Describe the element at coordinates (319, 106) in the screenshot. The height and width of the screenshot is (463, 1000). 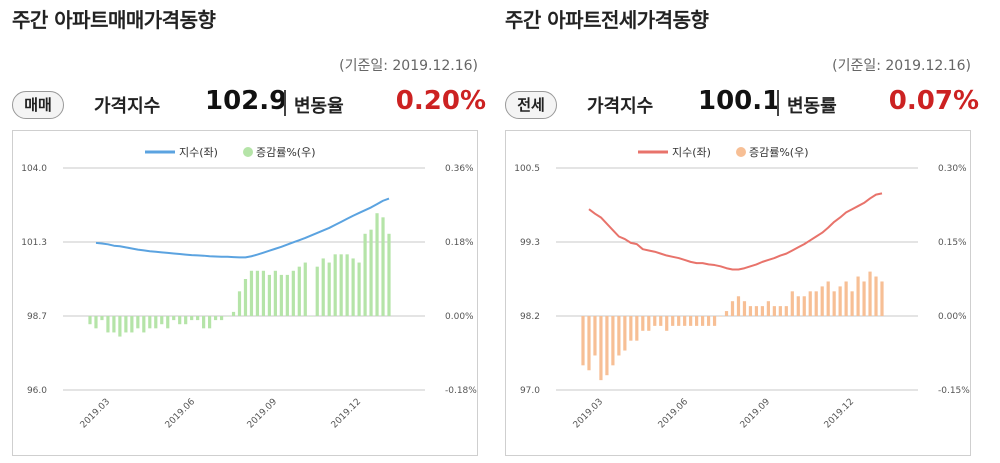
I see `change-label: 변동율` at that location.